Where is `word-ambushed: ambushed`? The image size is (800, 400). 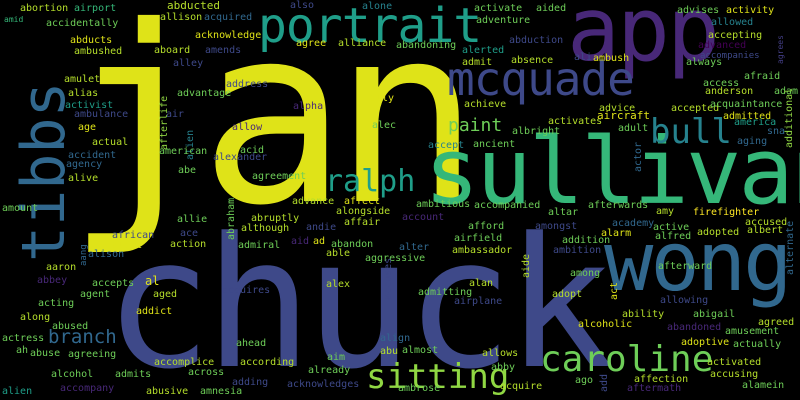 word-ambushed: ambushed is located at coordinates (98, 51).